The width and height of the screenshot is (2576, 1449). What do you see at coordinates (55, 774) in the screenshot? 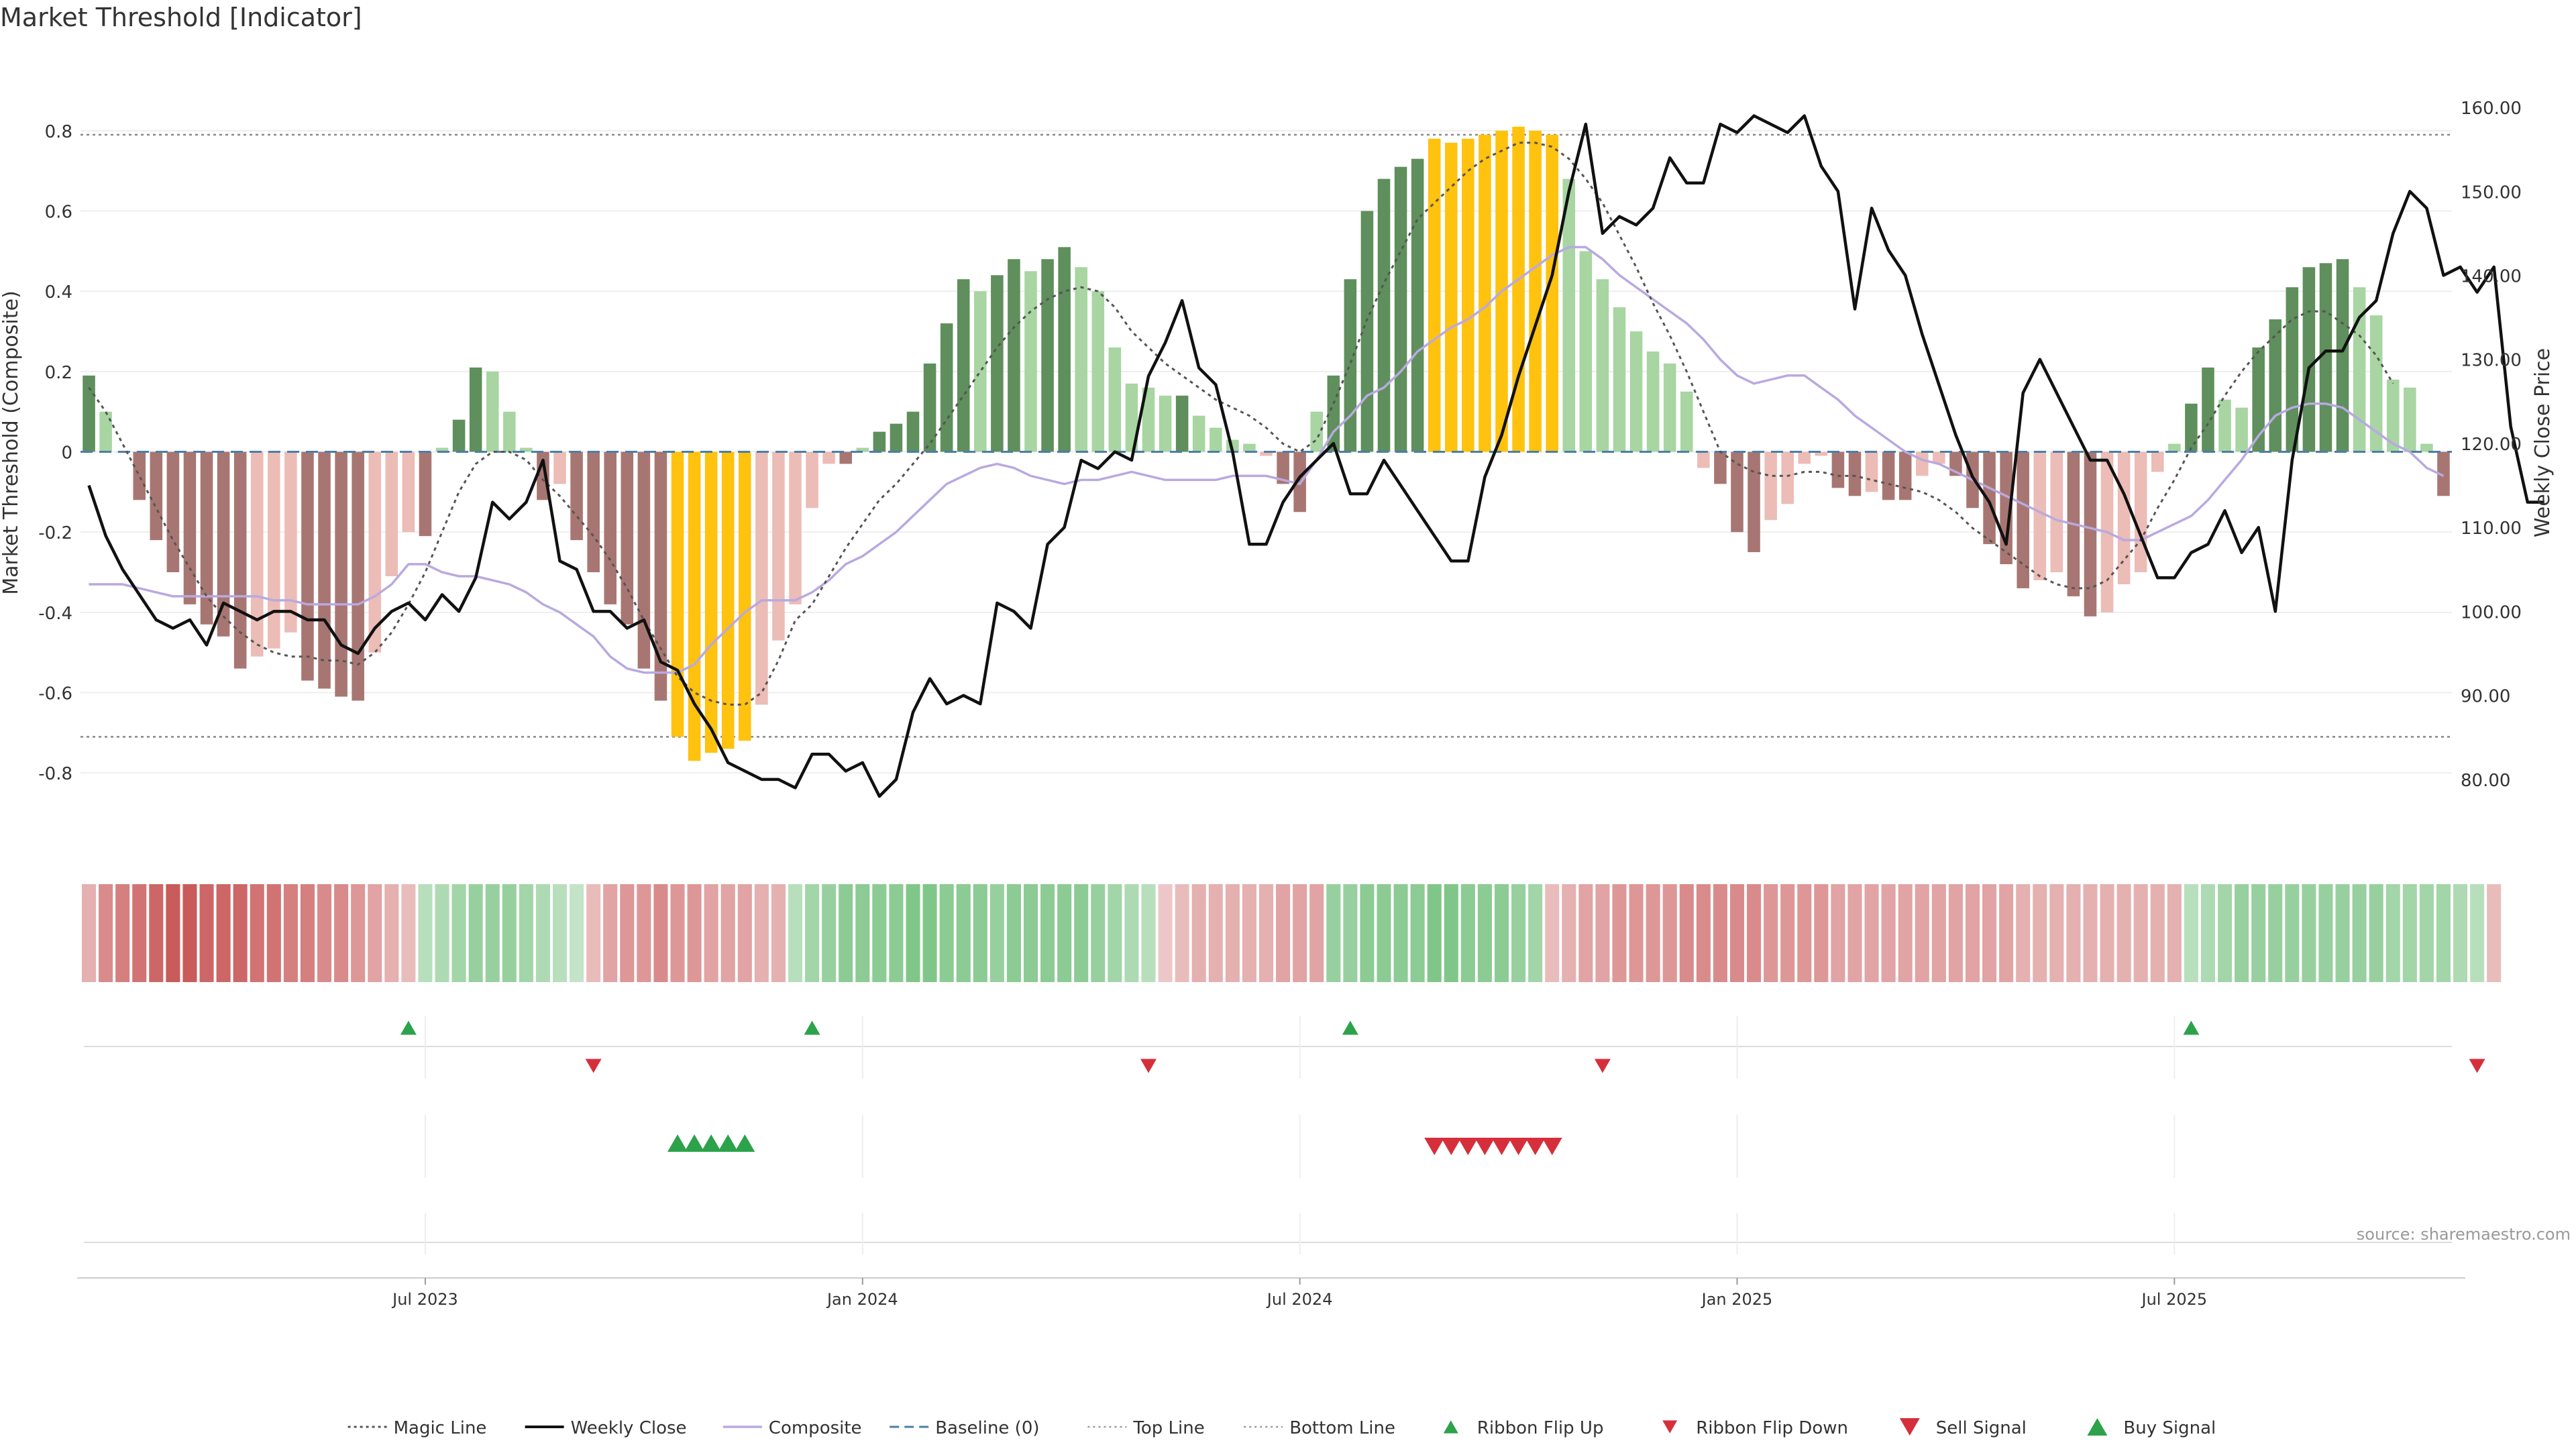
I see `y-tick-label: -0.8` at bounding box center [55, 774].